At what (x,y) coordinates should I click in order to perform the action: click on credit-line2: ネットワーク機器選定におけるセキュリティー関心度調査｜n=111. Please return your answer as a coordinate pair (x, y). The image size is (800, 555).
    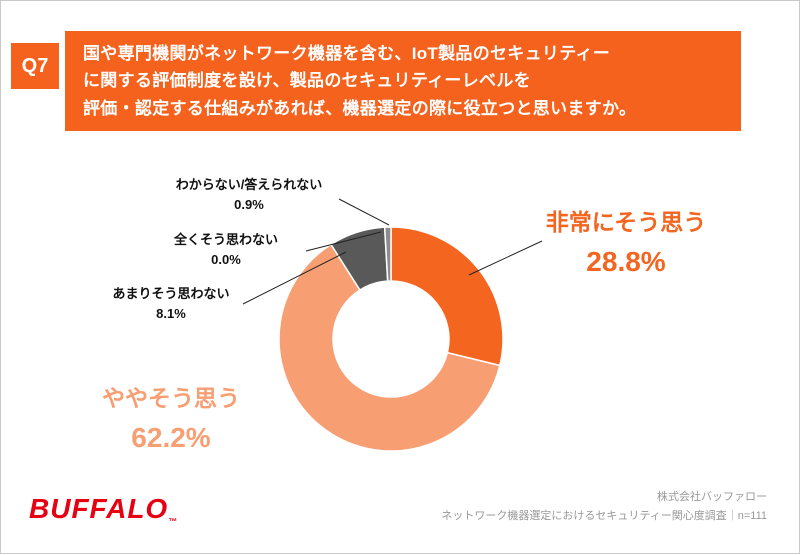
    Looking at the image, I should click on (604, 516).